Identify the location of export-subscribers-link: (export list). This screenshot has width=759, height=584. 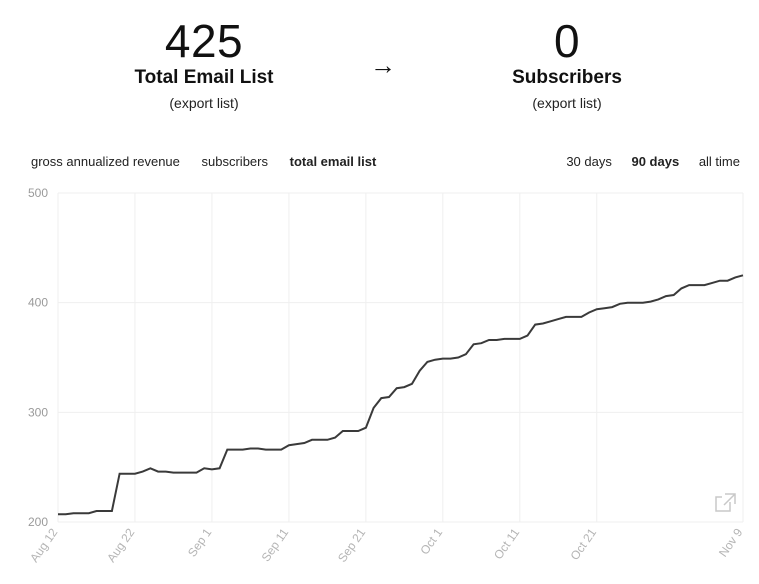
(567, 103).